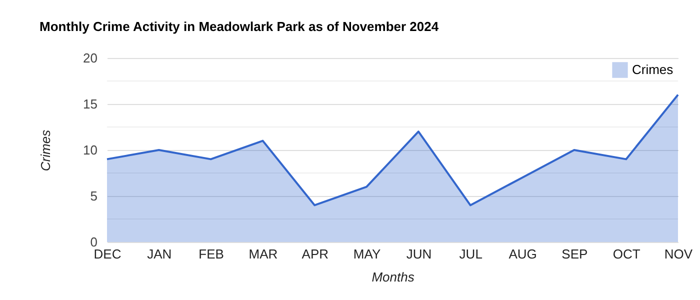  I want to click on chart-title: Monthly Crime Activity in Meadowlark Park as of November 2024, so click(240, 26).